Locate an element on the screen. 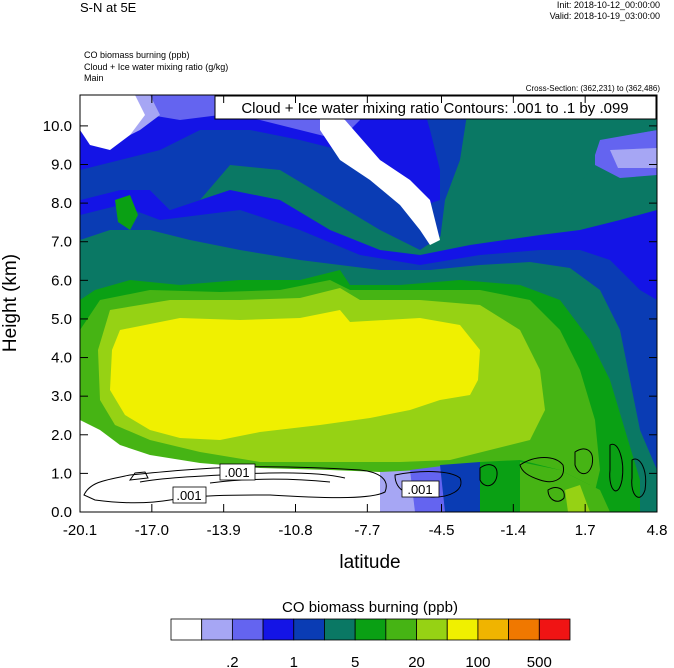 Image resolution: width=674 pixels, height=668 pixels. x-tick-label: -10.8 is located at coordinates (295, 530).